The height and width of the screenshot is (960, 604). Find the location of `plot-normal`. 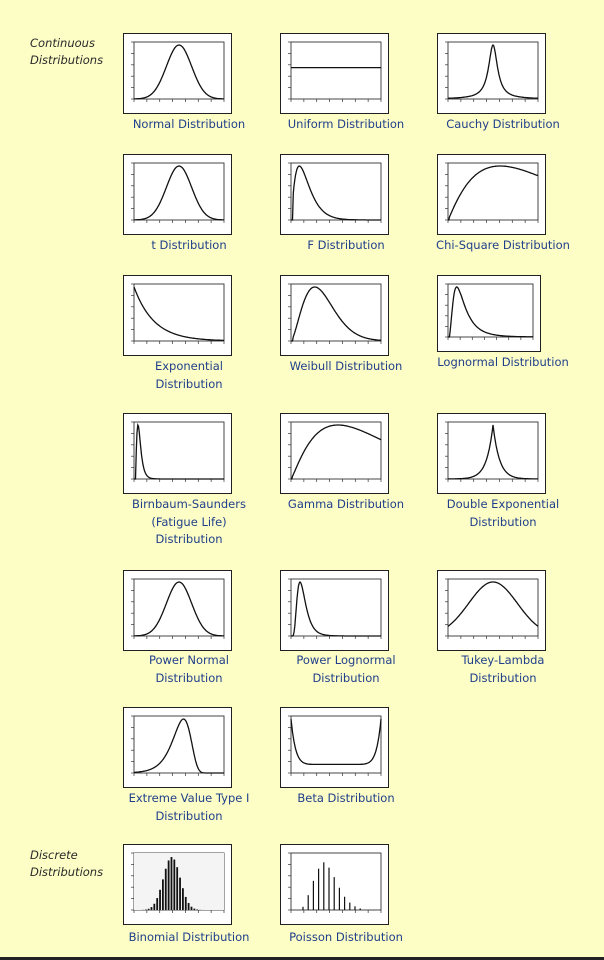

plot-normal is located at coordinates (177, 73).